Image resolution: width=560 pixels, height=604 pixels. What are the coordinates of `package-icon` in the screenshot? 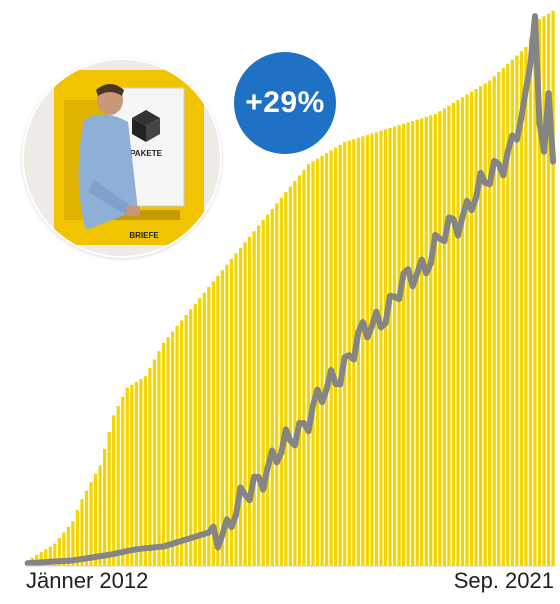 It's located at (146, 126).